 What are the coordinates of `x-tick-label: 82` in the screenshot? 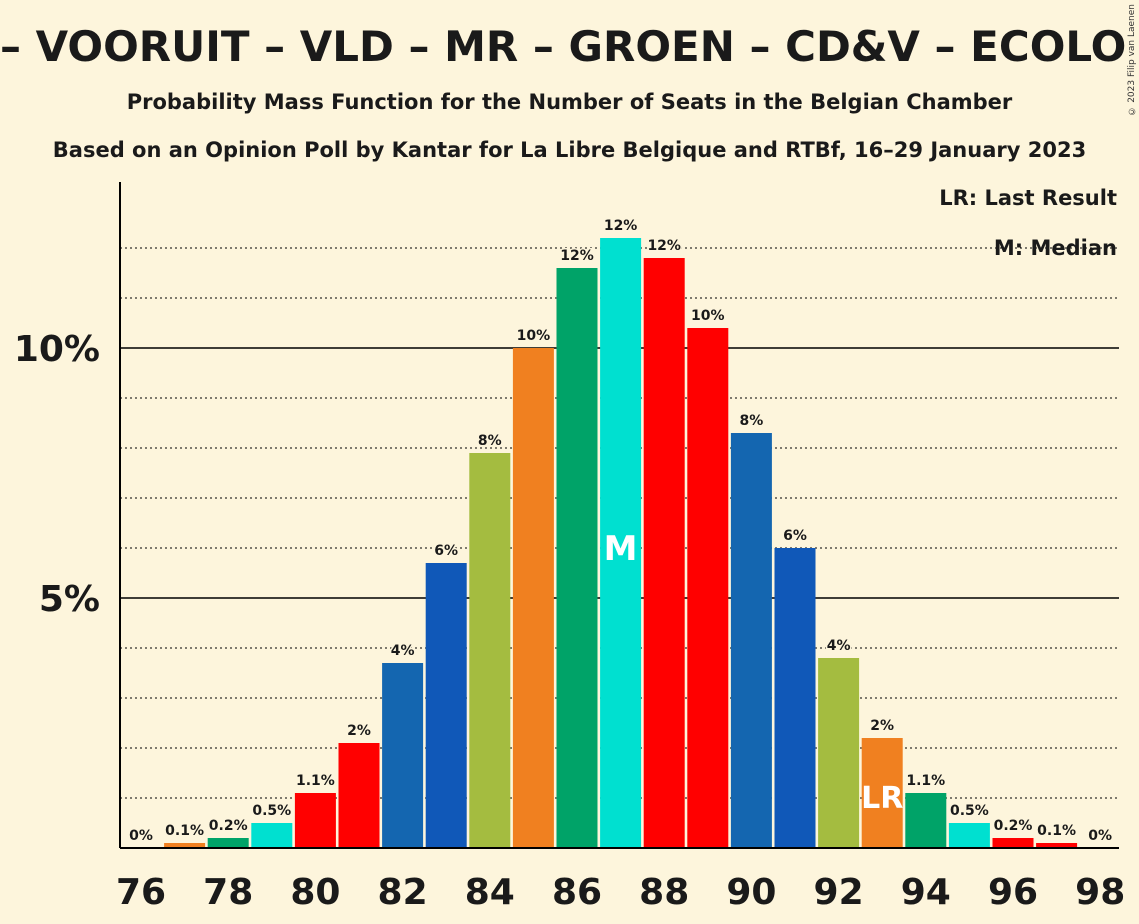 It's located at (403, 892).